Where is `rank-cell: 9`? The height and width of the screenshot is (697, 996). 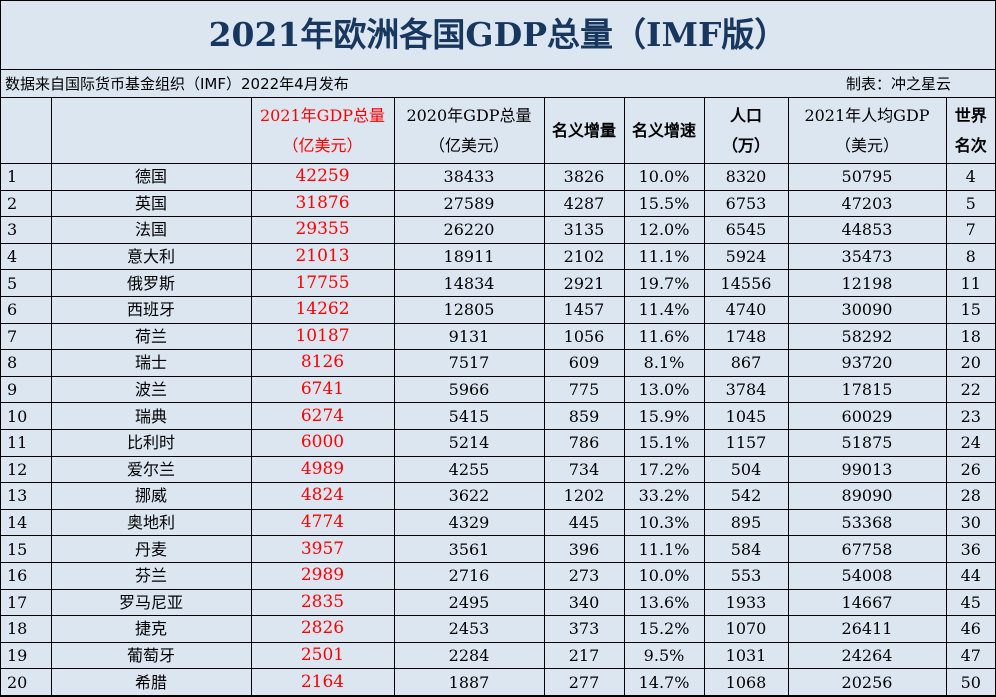
rank-cell: 9 is located at coordinates (26, 389).